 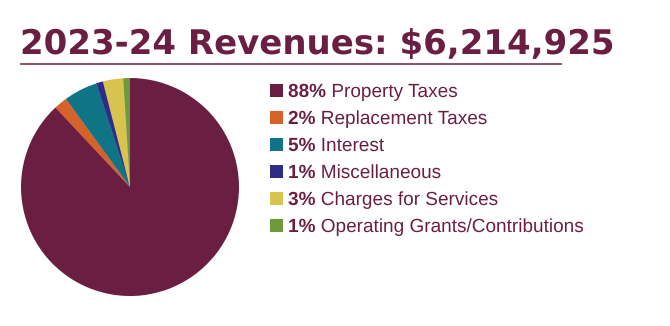 What do you see at coordinates (304, 145) in the screenshot?
I see `data-label: 5%` at bounding box center [304, 145].